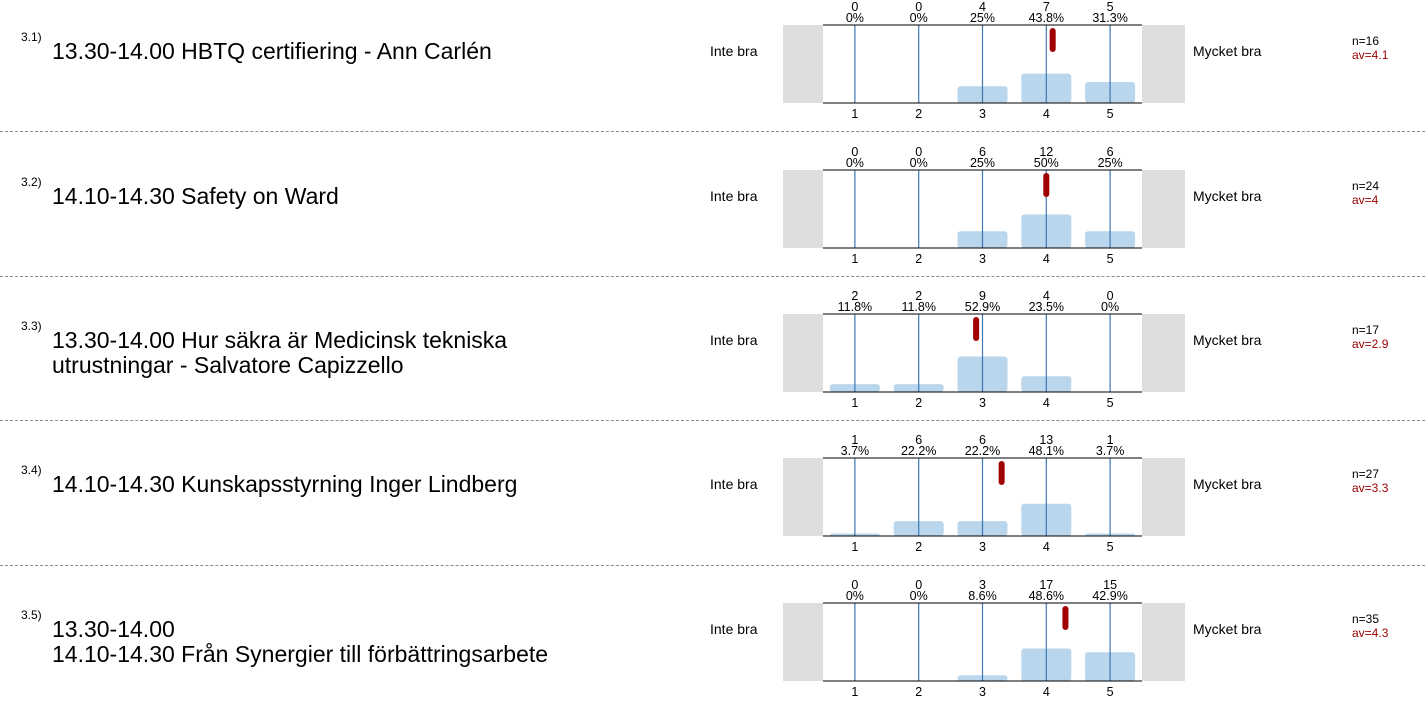 The width and height of the screenshot is (1425, 711). What do you see at coordinates (31, 470) in the screenshot?
I see `question-number: 3.4)` at bounding box center [31, 470].